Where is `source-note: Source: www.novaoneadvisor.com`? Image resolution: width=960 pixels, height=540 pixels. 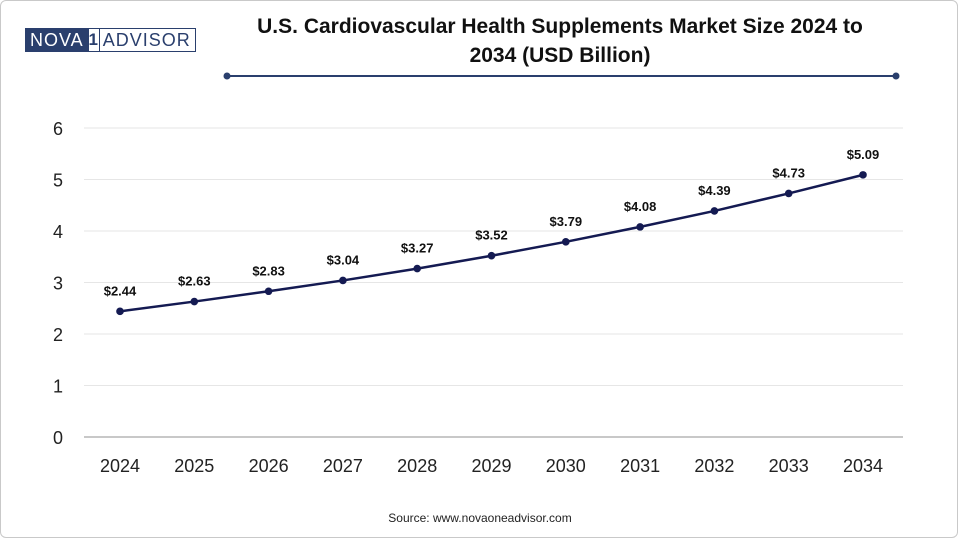
source-note: Source: www.novaoneadvisor.com is located at coordinates (480, 518).